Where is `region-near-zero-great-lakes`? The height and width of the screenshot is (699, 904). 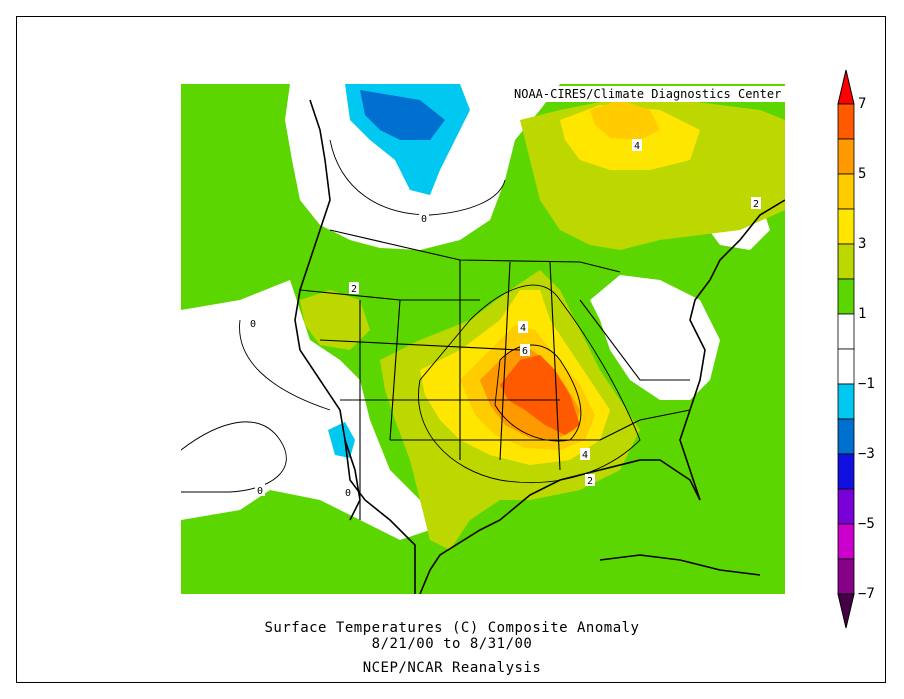
region-near-zero-great-lakes is located at coordinates (655, 337).